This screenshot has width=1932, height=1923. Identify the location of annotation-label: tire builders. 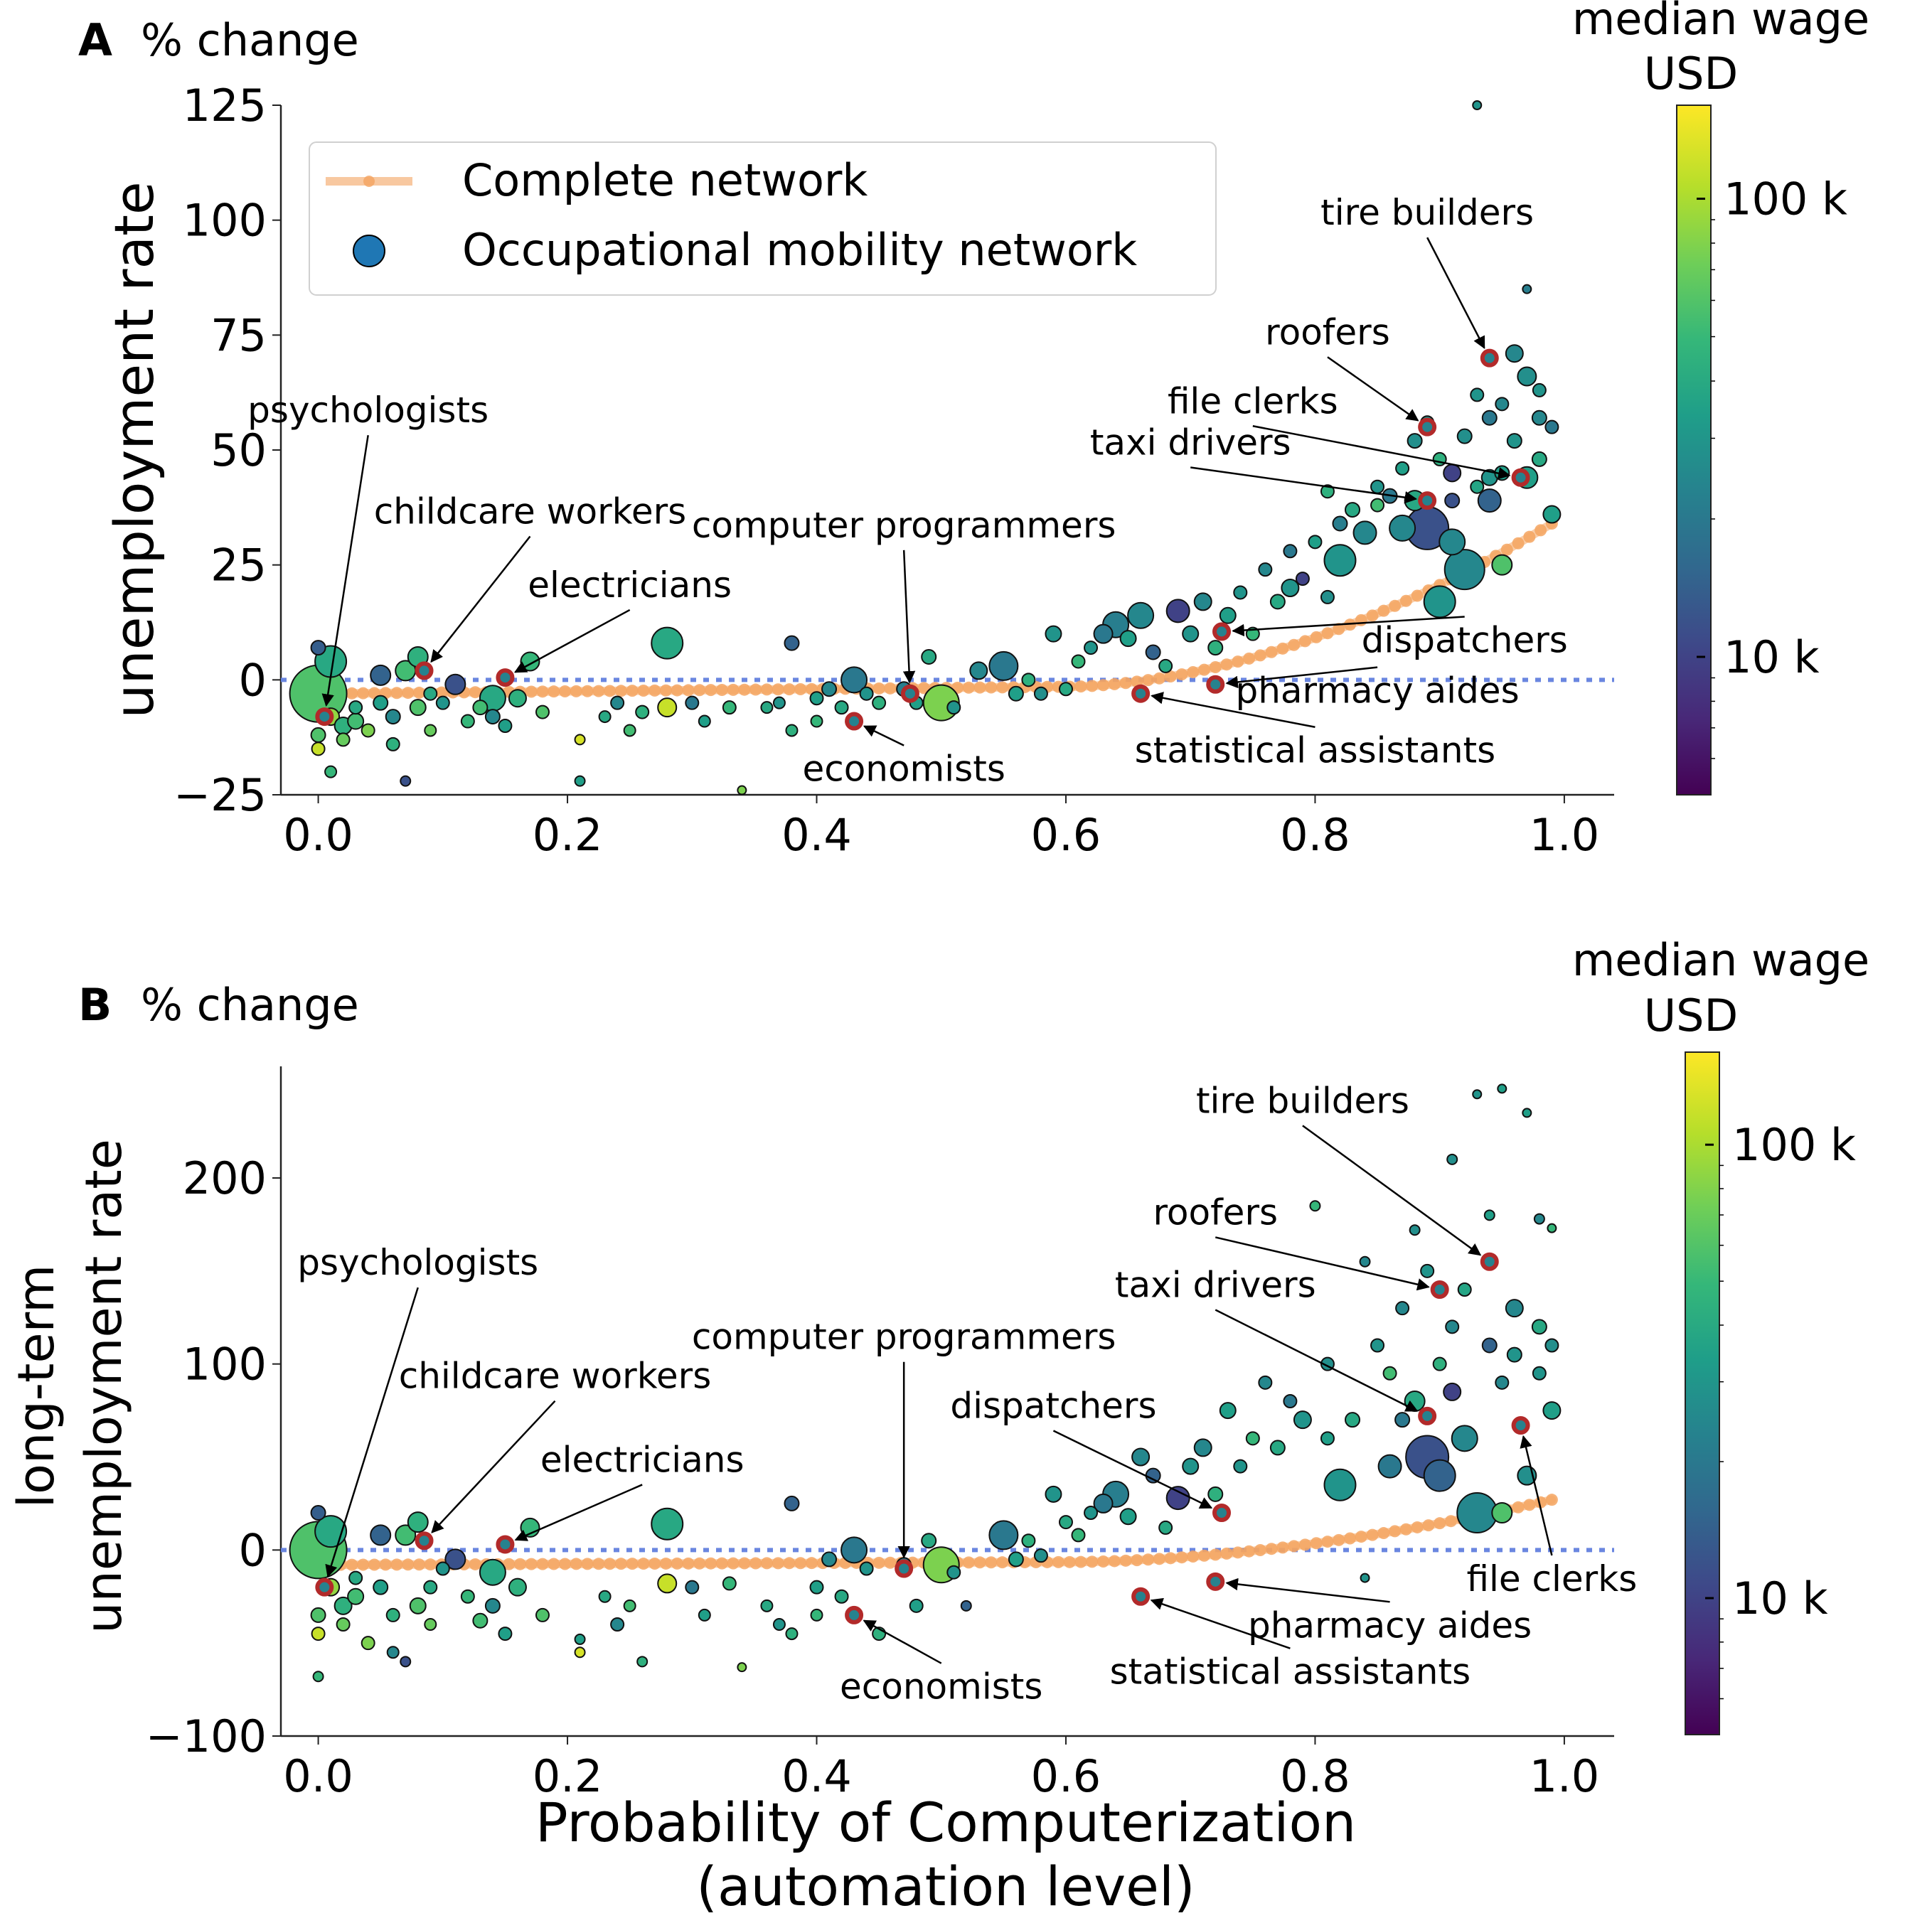
(1302, 1100).